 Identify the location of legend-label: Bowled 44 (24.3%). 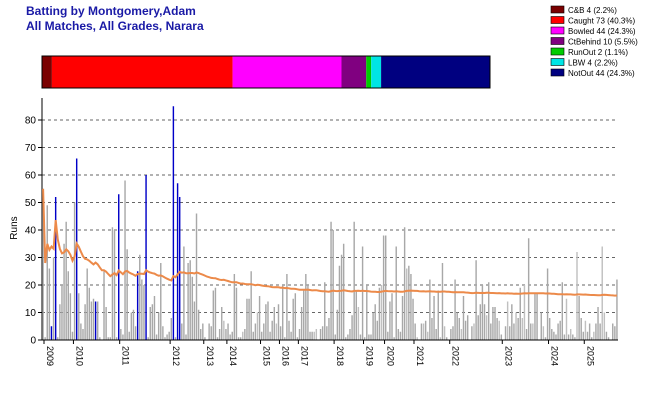
(602, 31).